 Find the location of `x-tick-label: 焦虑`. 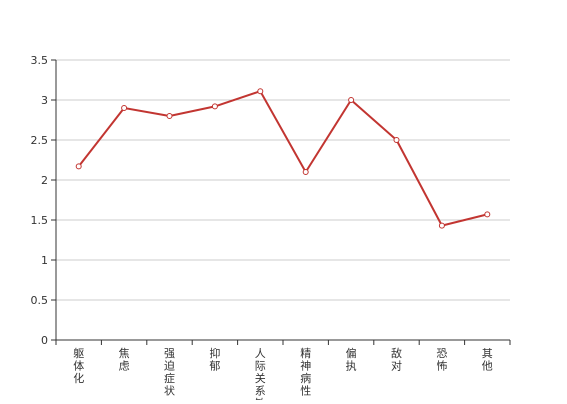

x-tick-label: 焦虑 is located at coordinates (124, 360).